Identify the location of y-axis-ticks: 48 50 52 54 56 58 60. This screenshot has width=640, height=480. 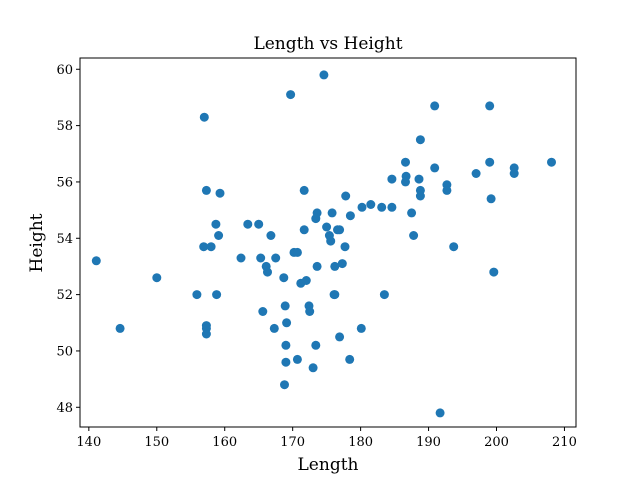
(68, 239).